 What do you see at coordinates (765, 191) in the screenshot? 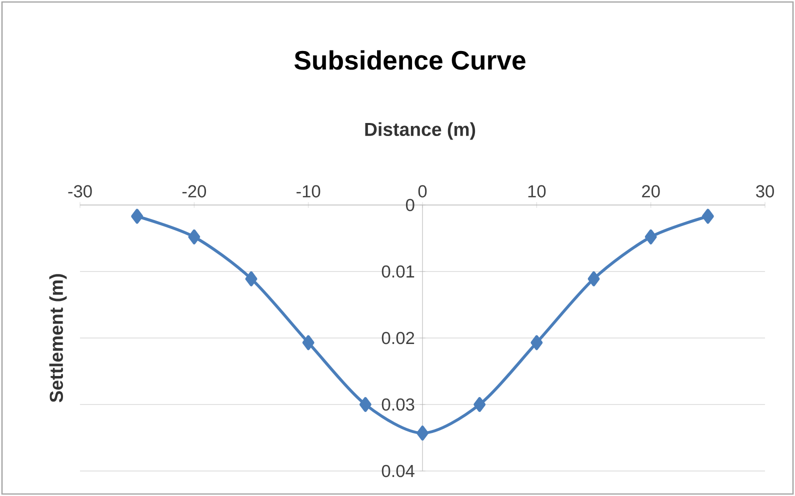
I see `x-tick-label: 30` at bounding box center [765, 191].